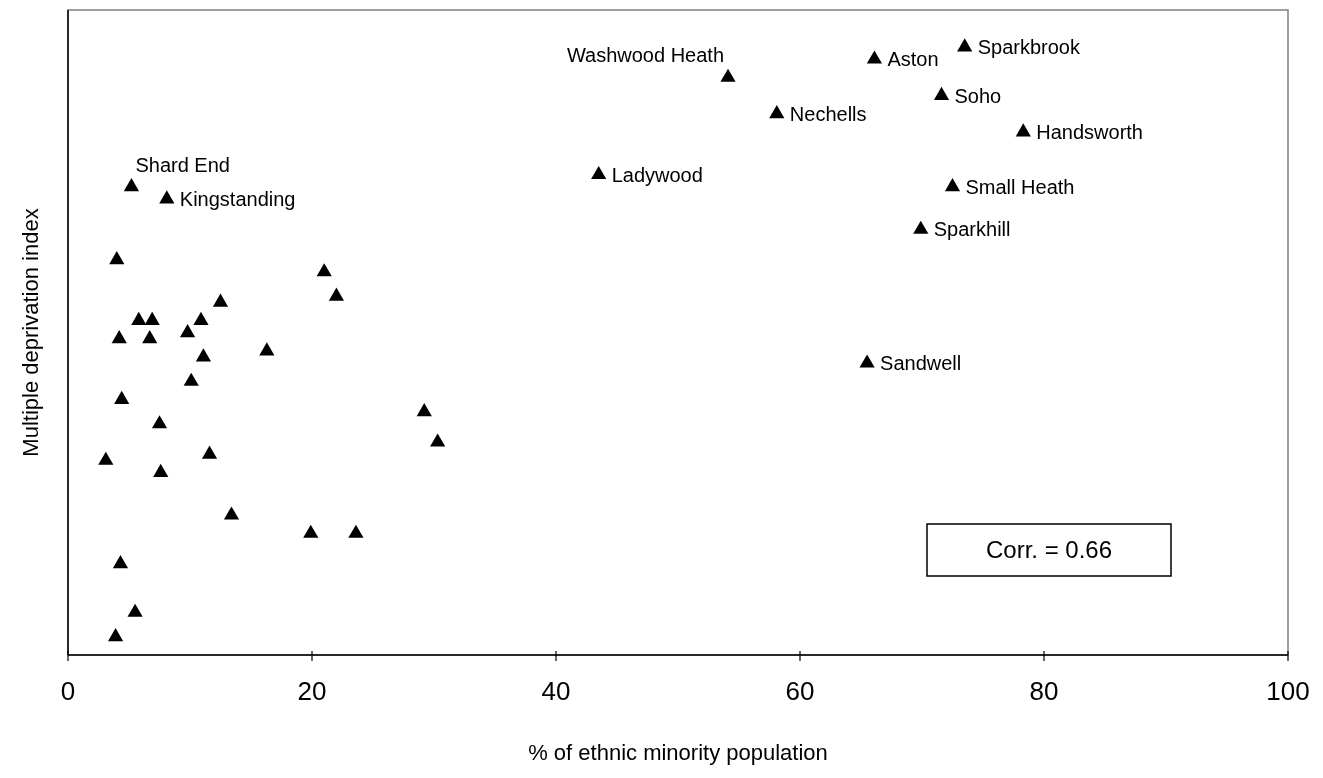 The image size is (1323, 778). I want to click on annotation: Washwood Heath, so click(645, 55).